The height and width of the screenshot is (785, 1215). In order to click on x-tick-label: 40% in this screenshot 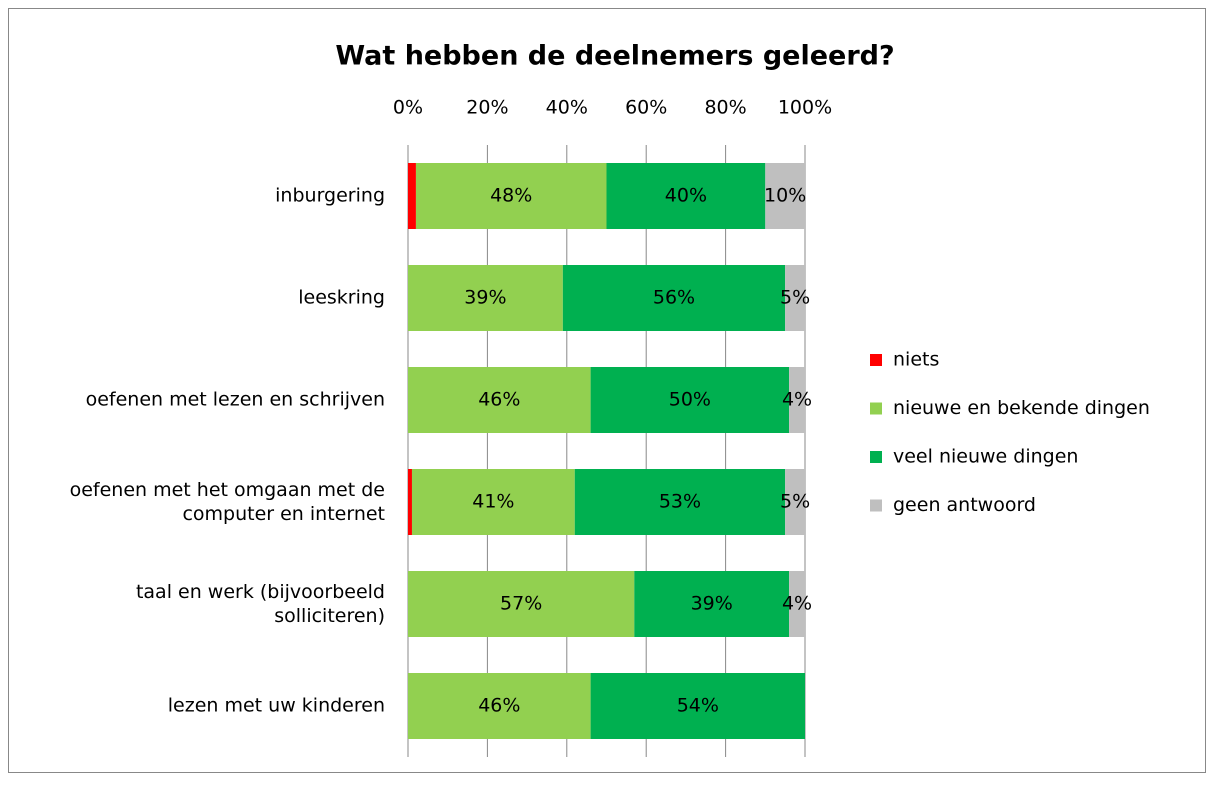, I will do `click(567, 108)`.